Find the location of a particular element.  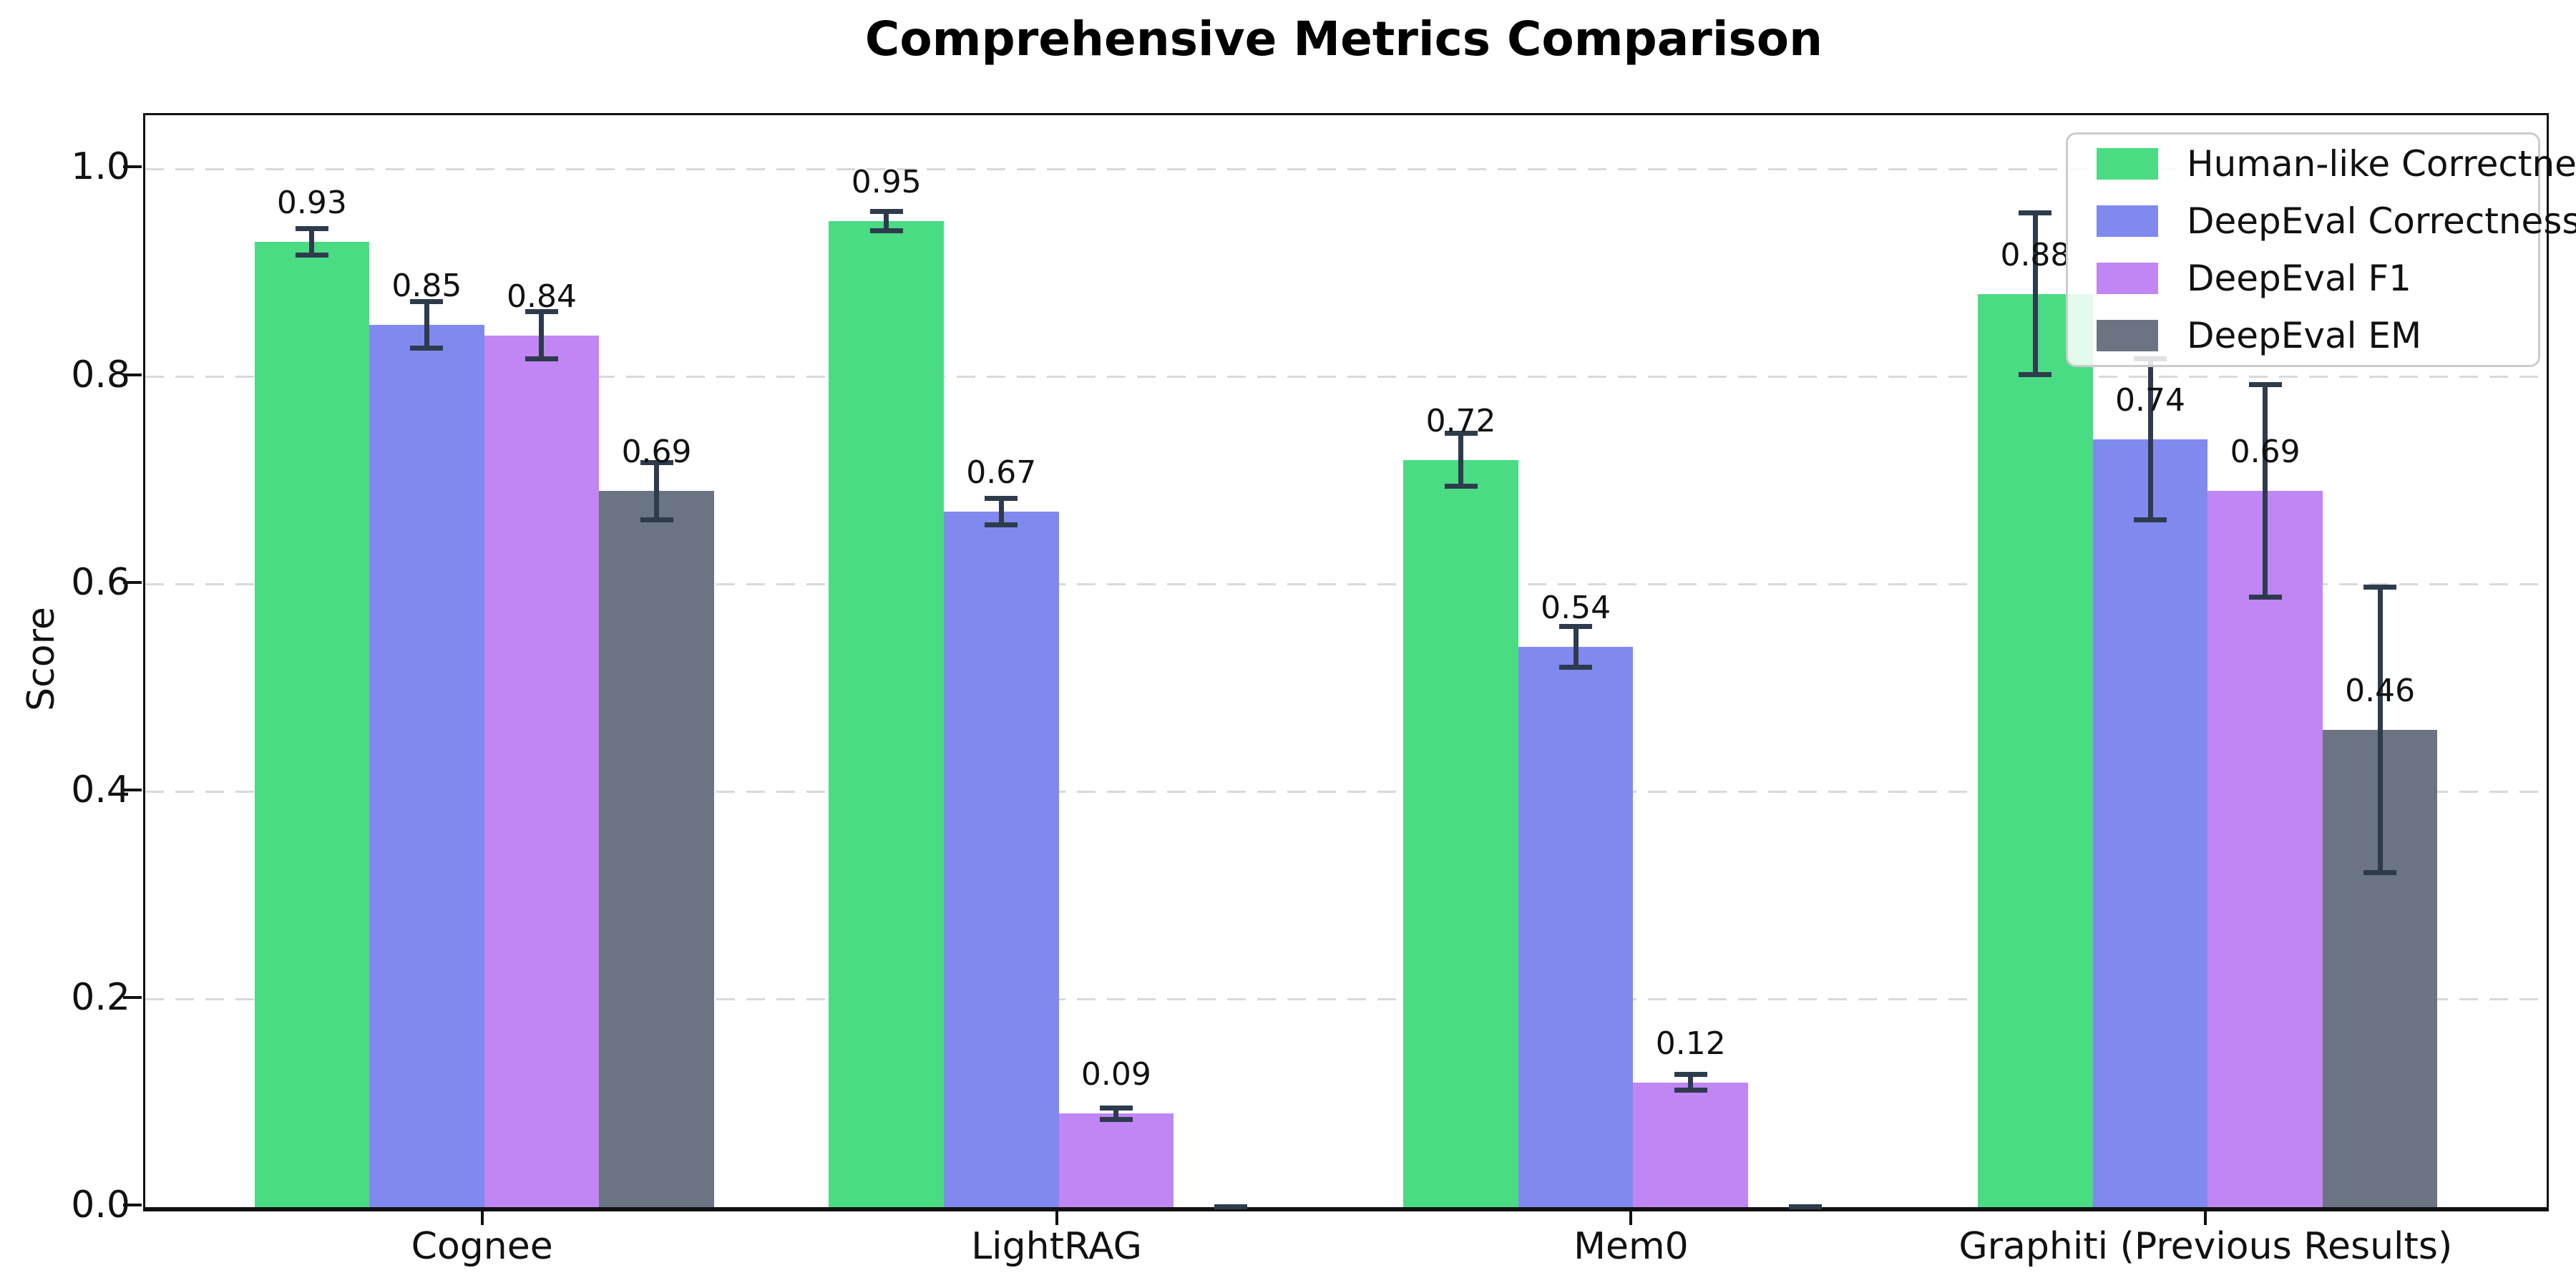

legend-swatch-deepeval-em-icon is located at coordinates (2127, 335).